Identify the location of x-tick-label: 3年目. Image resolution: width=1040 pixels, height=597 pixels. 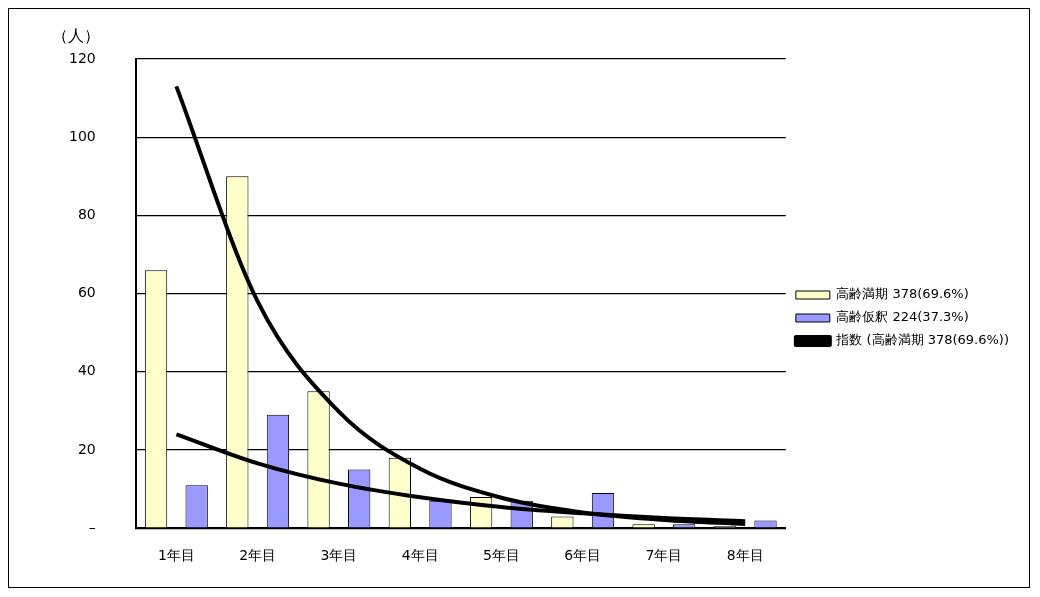
(339, 555).